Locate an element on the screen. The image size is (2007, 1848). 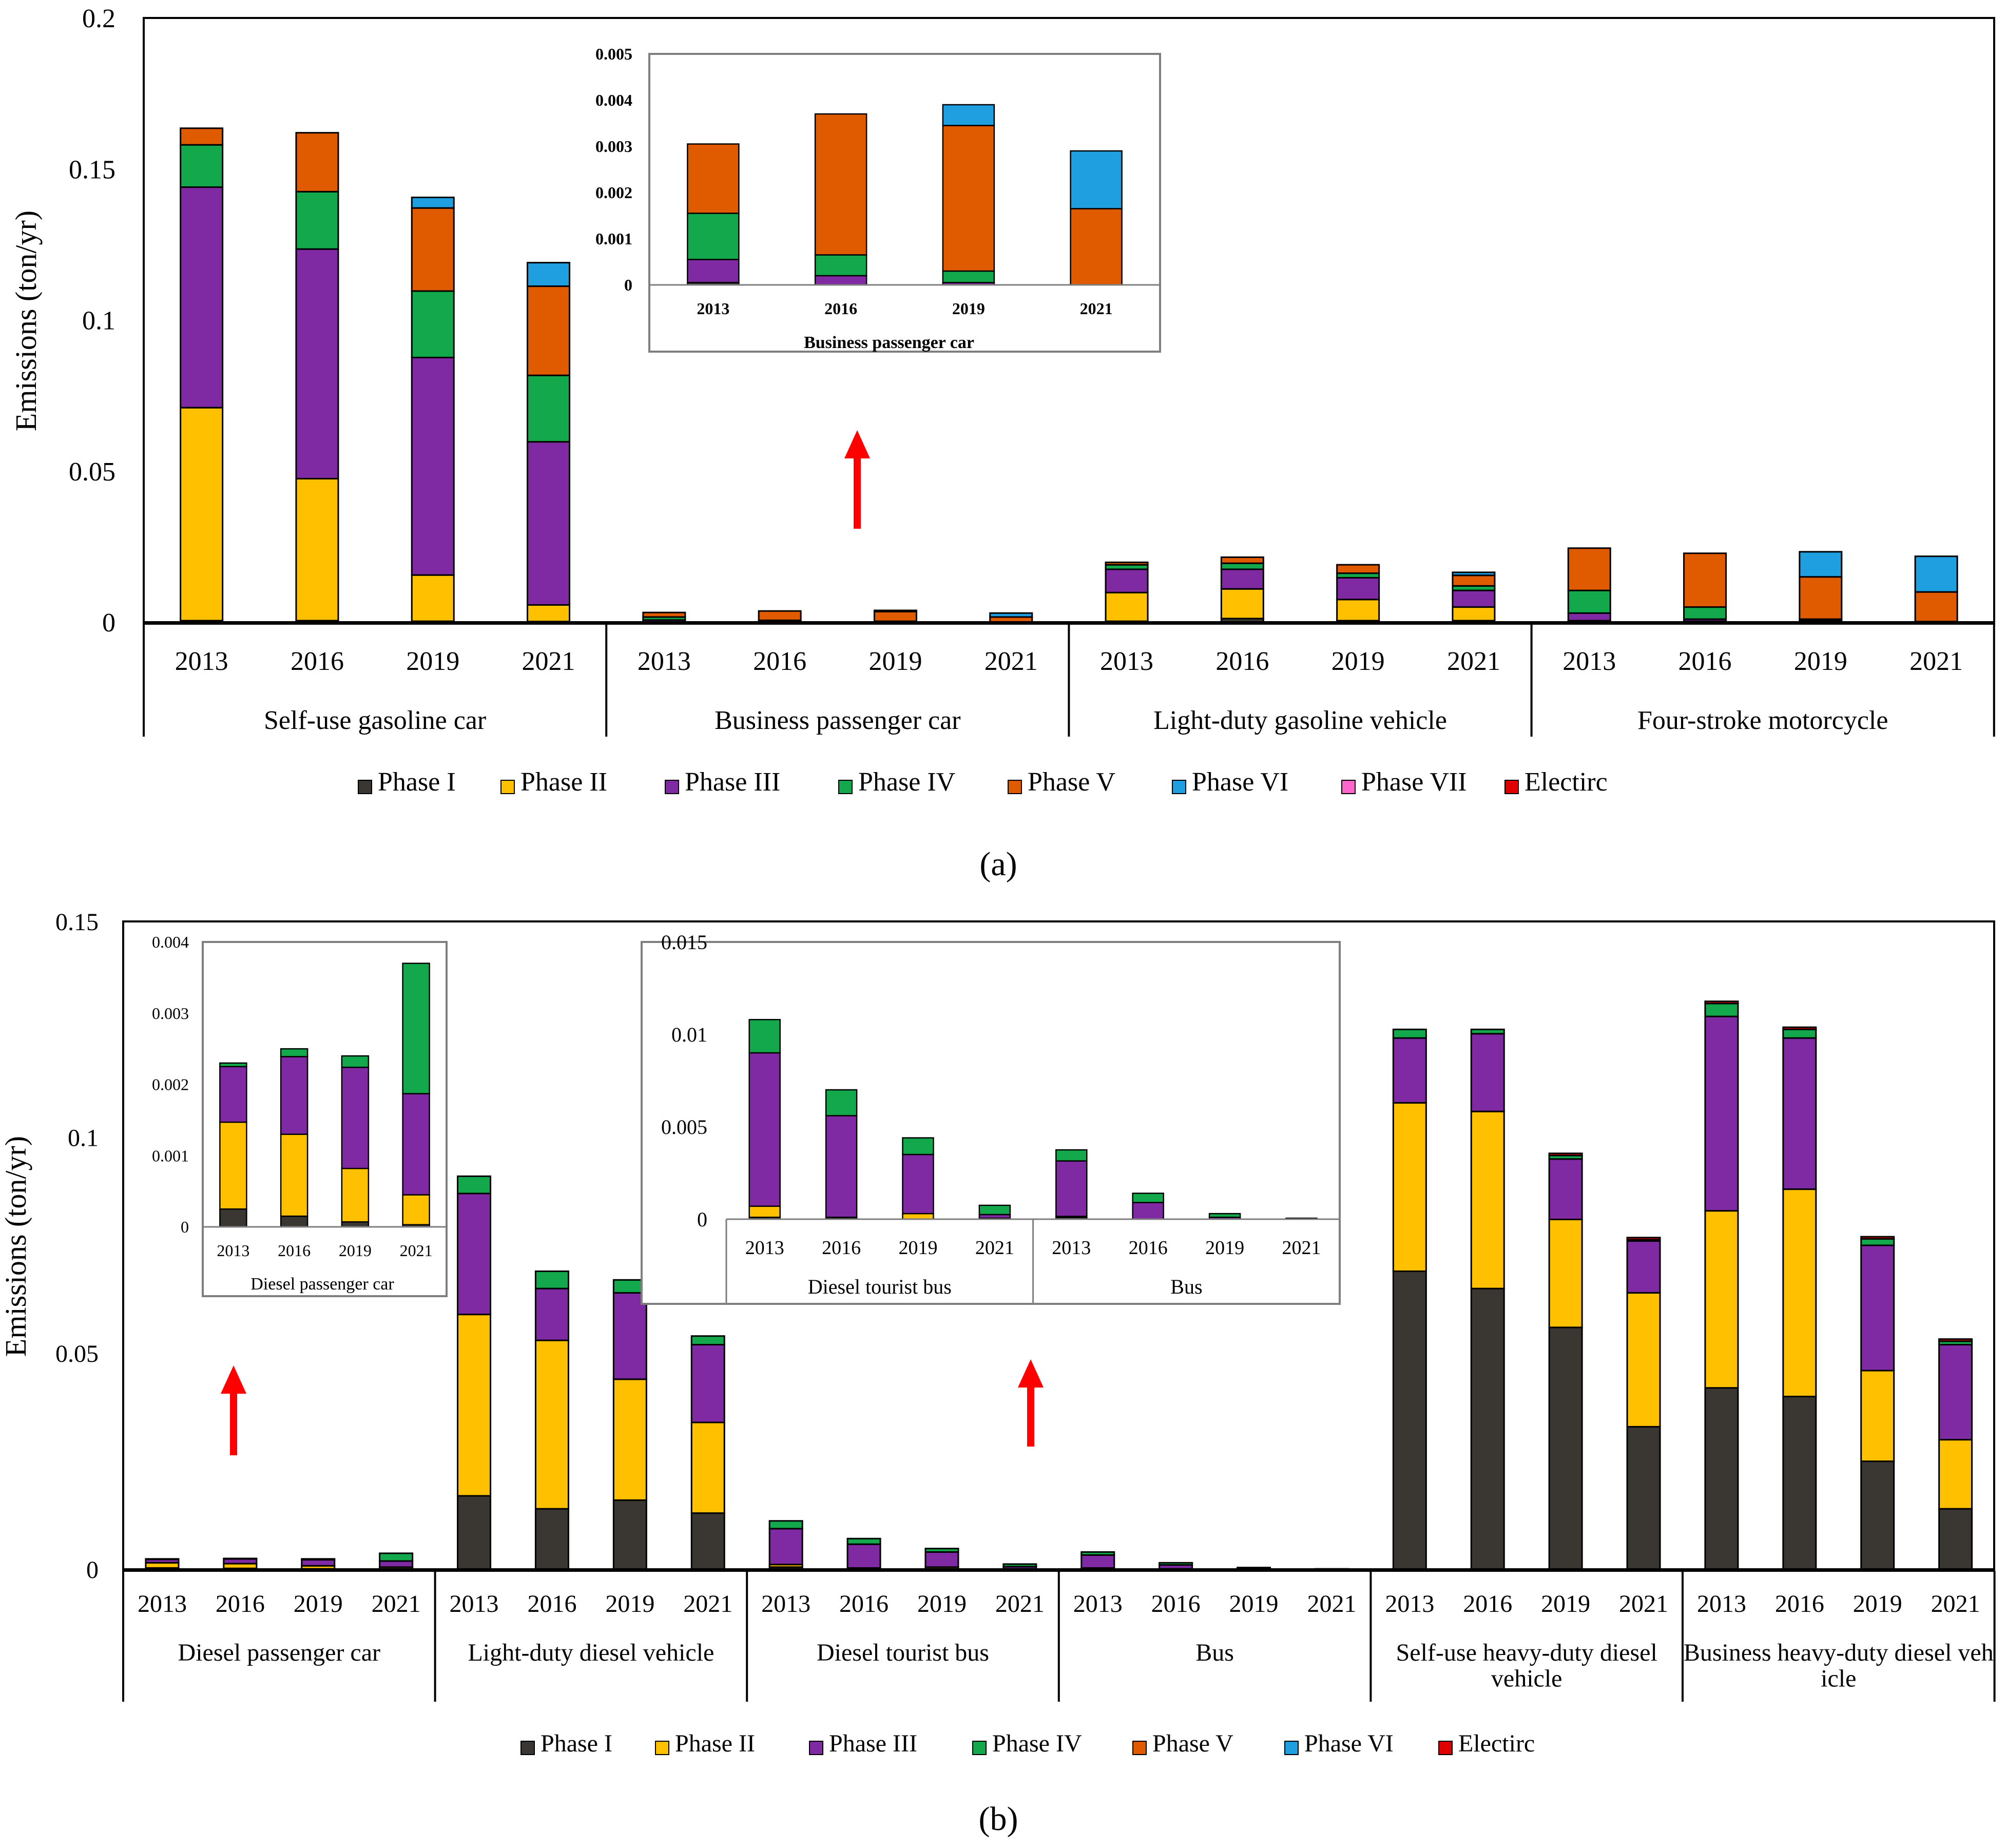
b-bar-phase-i-2021-g5 is located at coordinates (1955, 1539).